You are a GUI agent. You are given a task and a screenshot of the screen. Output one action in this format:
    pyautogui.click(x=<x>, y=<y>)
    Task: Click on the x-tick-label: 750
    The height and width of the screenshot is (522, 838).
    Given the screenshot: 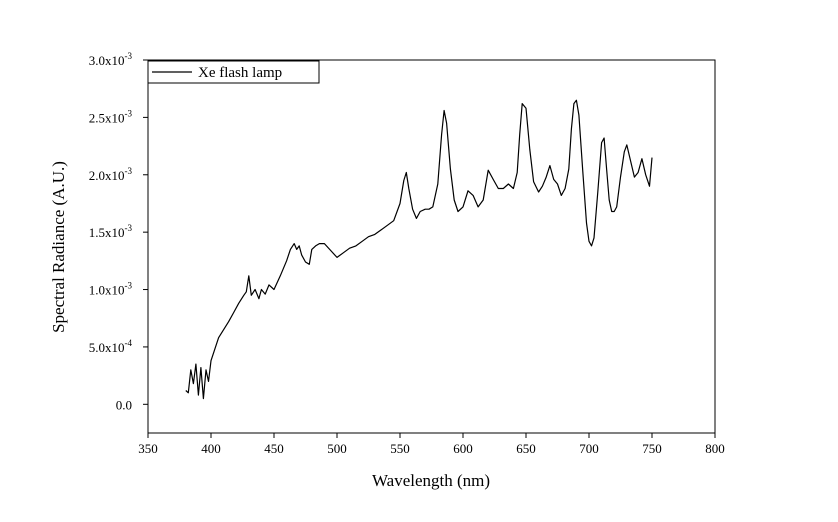 What is the action you would take?
    pyautogui.click(x=652, y=448)
    